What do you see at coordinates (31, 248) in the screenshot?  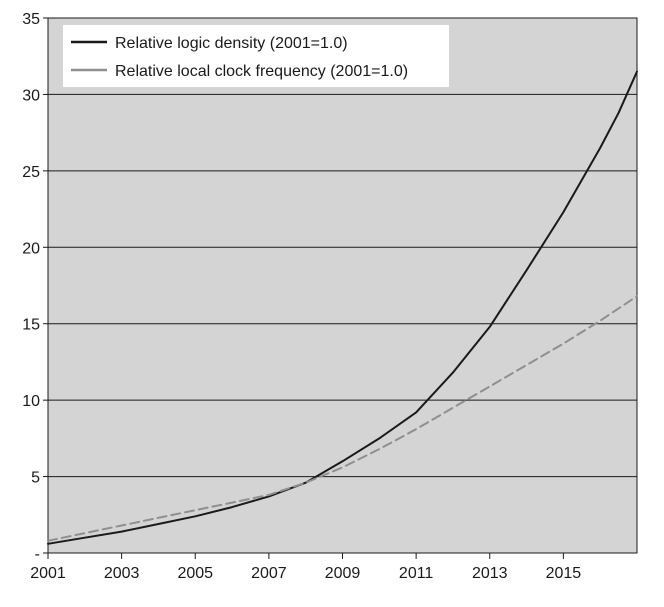 I see `y-tick-label: 20` at bounding box center [31, 248].